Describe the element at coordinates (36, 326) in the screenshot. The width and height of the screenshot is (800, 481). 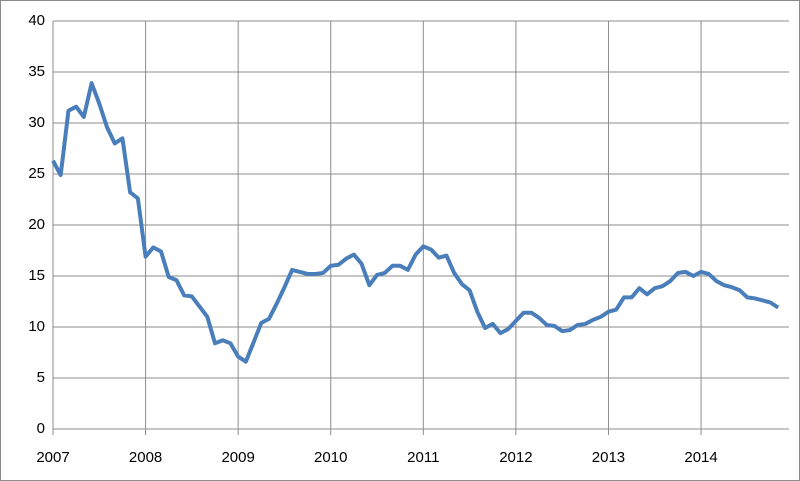
I see `y-tick-label: 10` at that location.